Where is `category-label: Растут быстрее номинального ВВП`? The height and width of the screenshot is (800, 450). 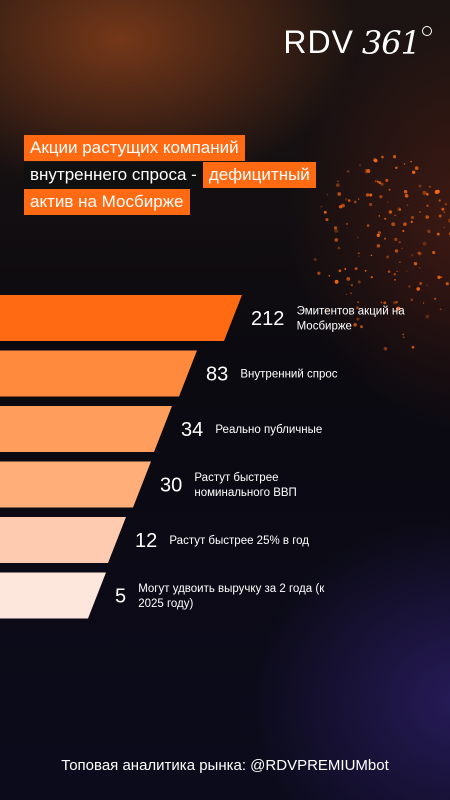 category-label: Растут быстрее номинального ВВП is located at coordinates (245, 485).